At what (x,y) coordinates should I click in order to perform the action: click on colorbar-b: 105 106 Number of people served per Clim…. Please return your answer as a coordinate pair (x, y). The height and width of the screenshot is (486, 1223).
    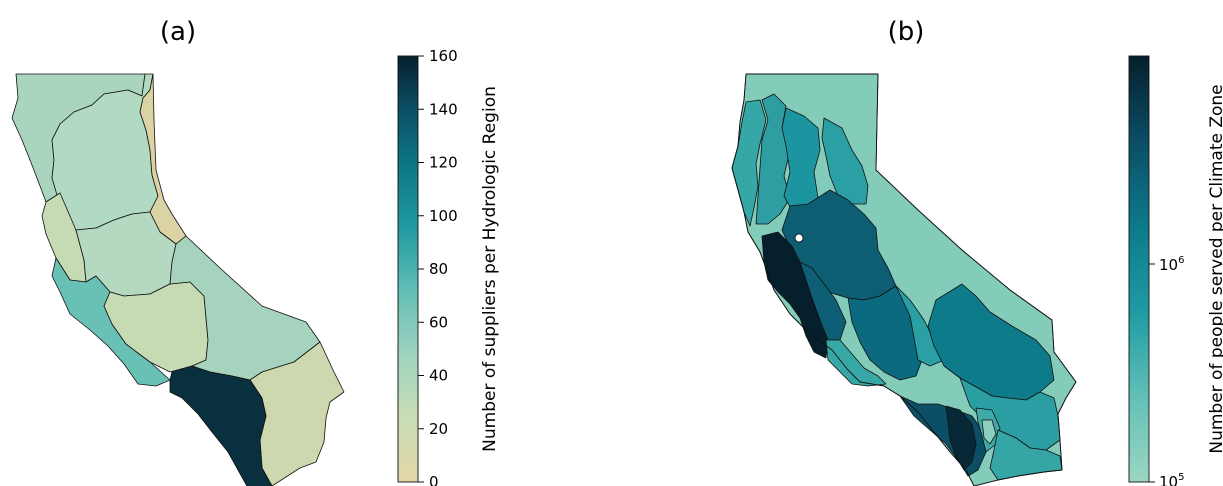
    Looking at the image, I should click on (1175, 270).